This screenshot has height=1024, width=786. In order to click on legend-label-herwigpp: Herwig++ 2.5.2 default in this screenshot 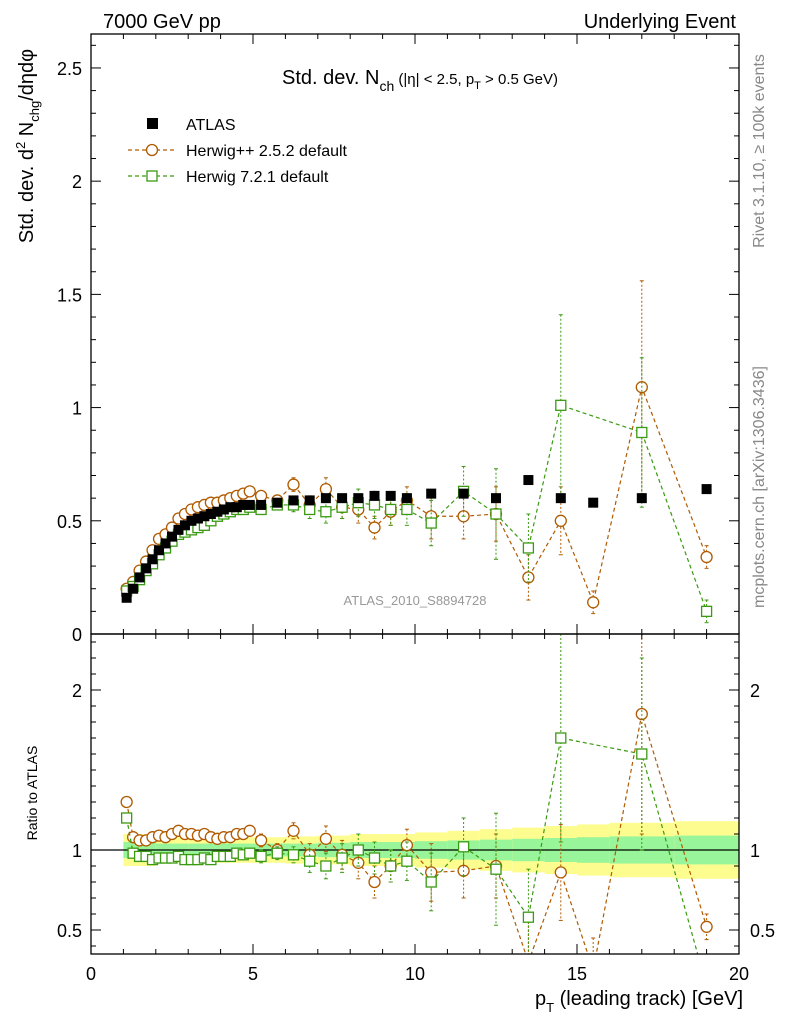, I will do `click(267, 151)`.